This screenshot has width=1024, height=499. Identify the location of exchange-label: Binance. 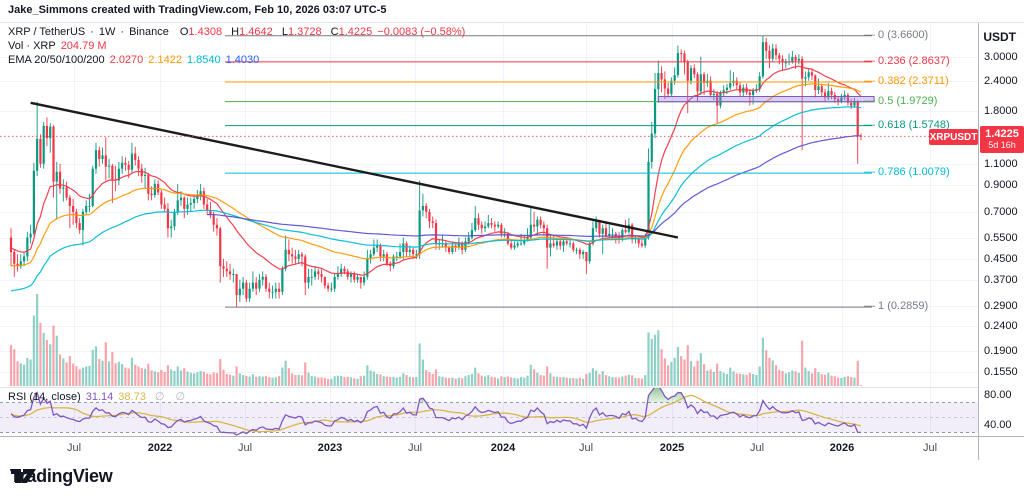
(149, 32).